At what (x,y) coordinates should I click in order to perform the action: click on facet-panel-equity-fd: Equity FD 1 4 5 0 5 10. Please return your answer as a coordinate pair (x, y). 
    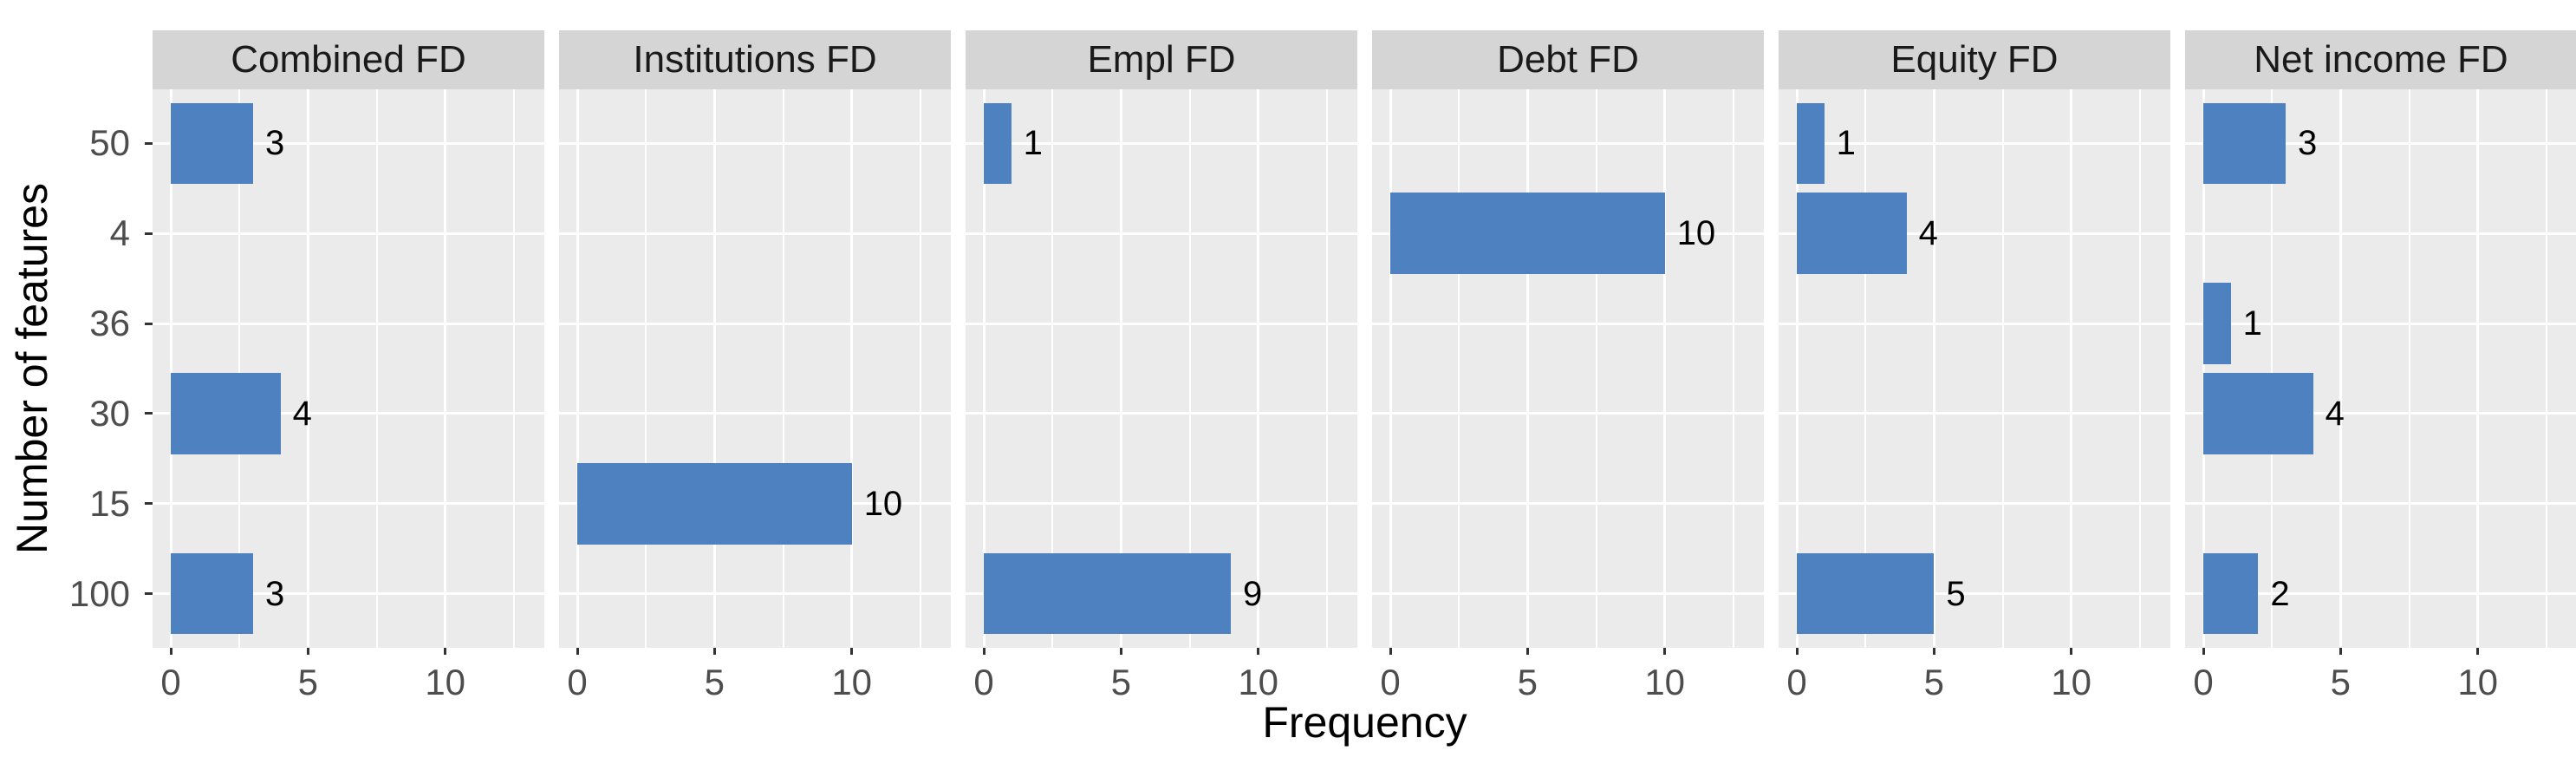
    Looking at the image, I should click on (1974, 369).